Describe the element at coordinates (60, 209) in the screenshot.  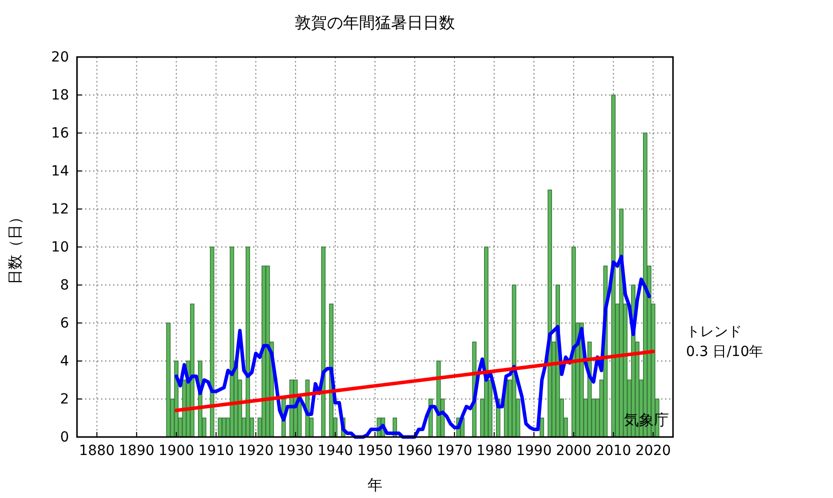
I see `y-tick-label: 12` at that location.